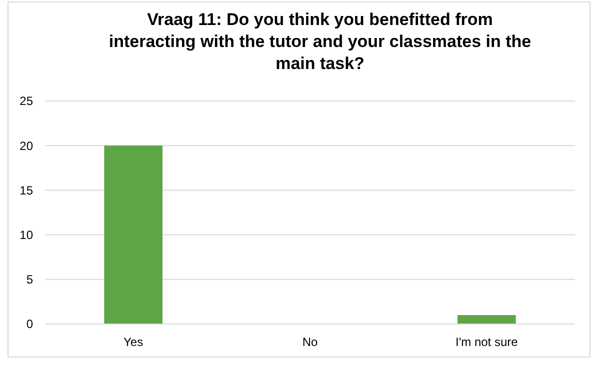 This screenshot has width=600, height=365. I want to click on y-tick-label: 10, so click(27, 235).